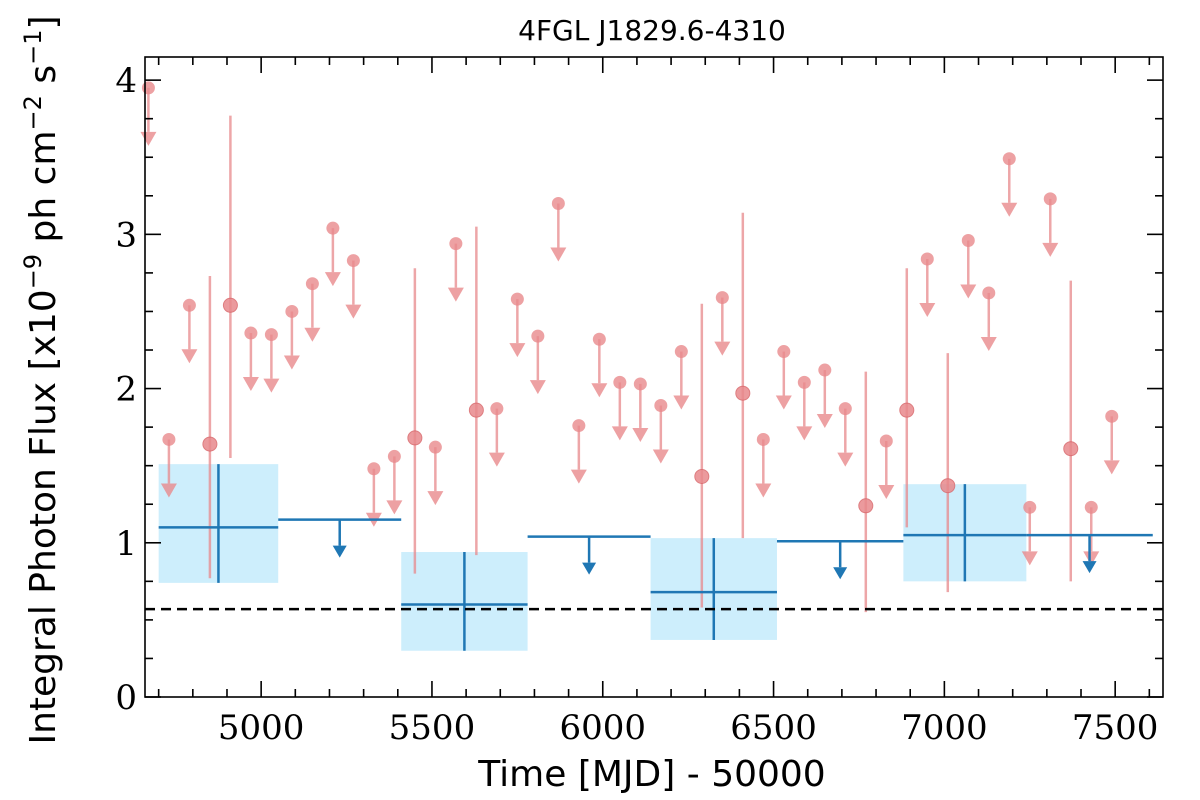 This screenshot has width=1200, height=800. I want to click on y-tick-label: 3, so click(126, 235).